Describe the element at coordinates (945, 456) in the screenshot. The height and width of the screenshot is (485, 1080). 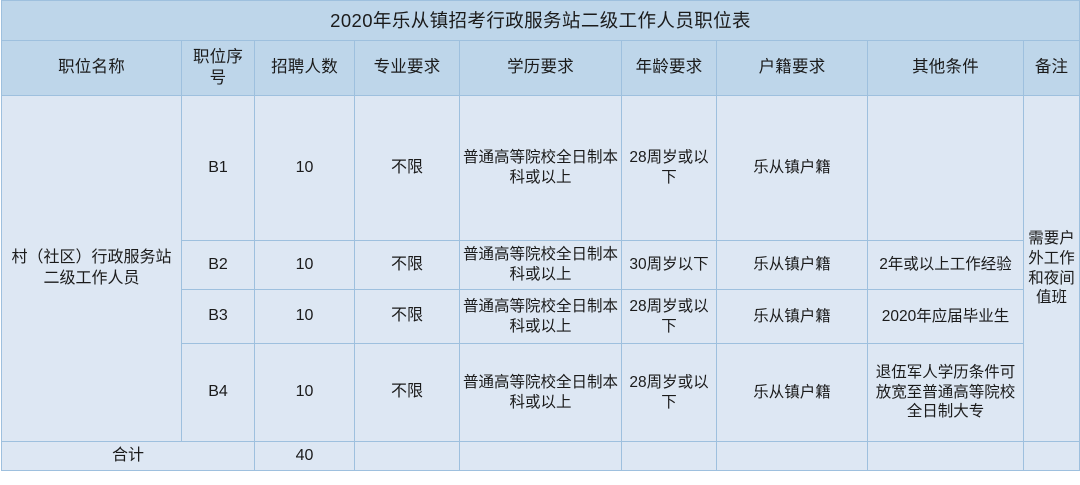
I see `cell-total-other` at that location.